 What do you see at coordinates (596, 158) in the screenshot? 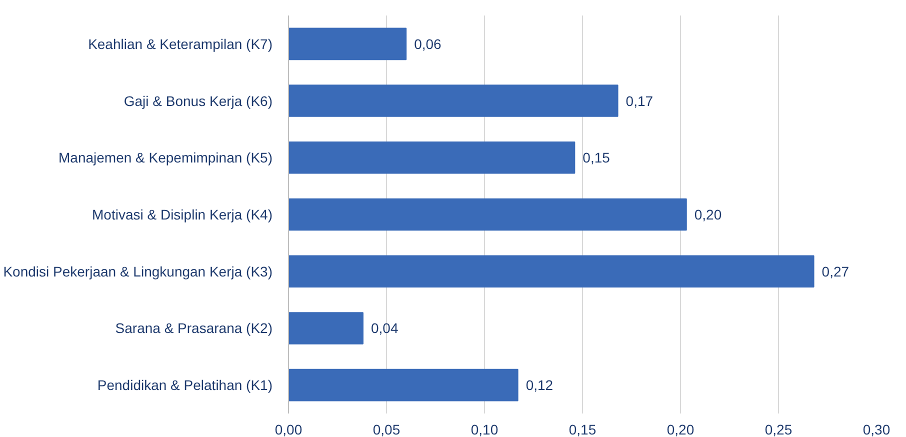
I see `data-label: 0,15` at bounding box center [596, 158].